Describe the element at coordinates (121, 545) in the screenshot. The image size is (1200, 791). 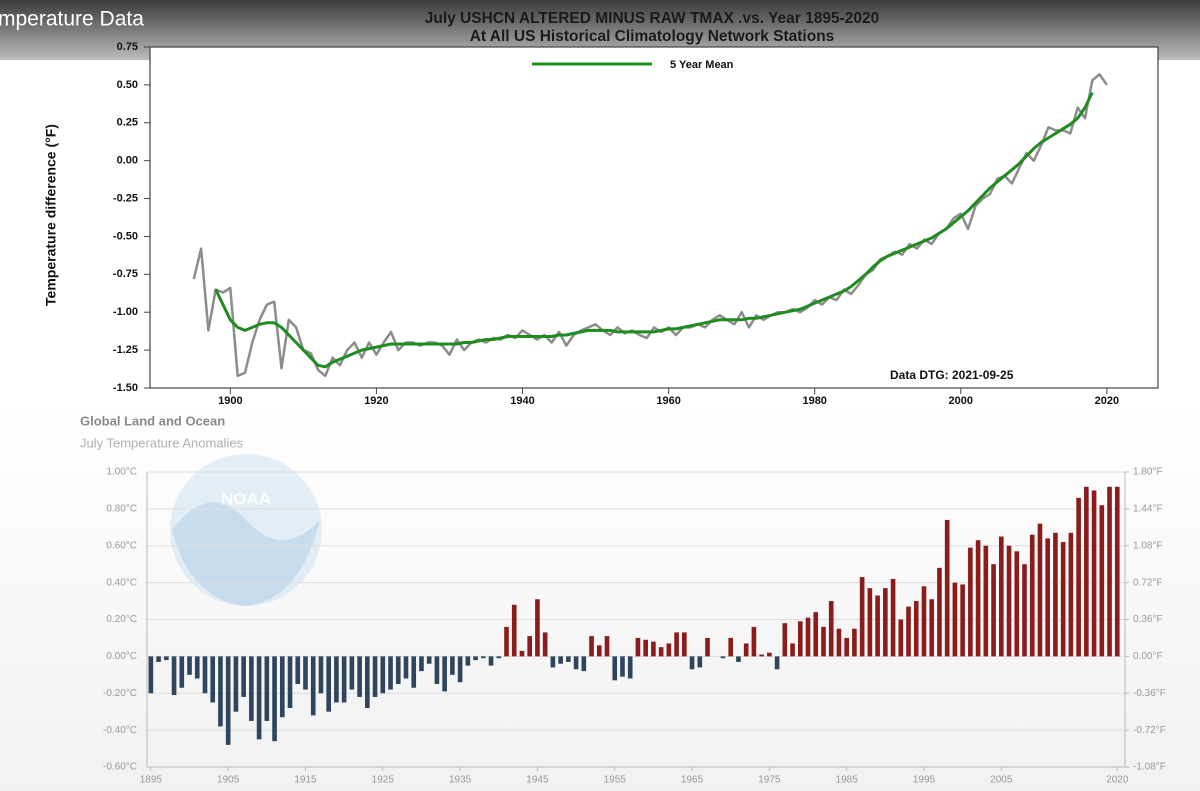
I see `y-tick-label: 0.60°C` at that location.